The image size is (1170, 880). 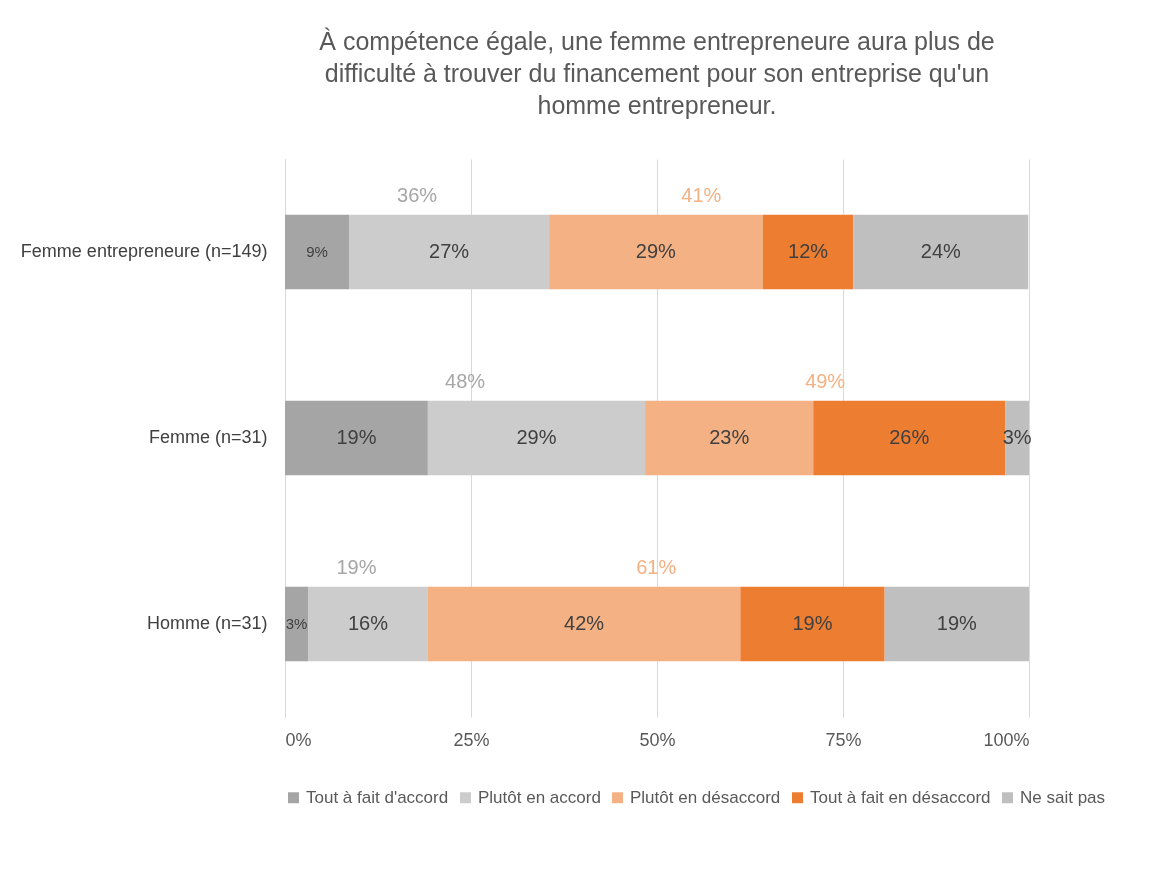 What do you see at coordinates (539, 797) in the screenshot?
I see `legend-label: Plutôt en accord` at bounding box center [539, 797].